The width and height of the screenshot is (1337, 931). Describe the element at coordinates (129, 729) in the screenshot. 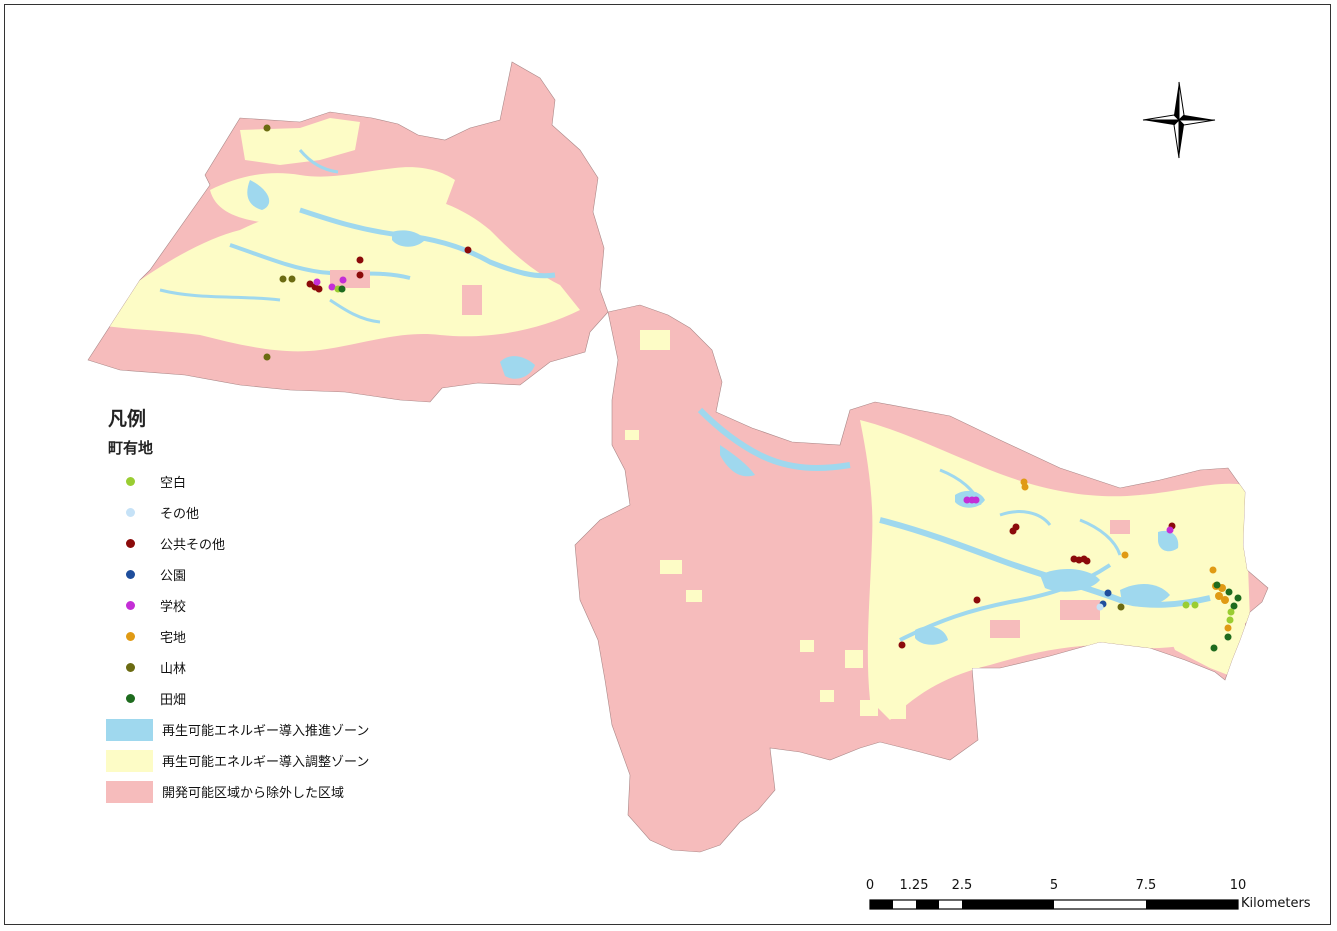

I see `promote-zone-swatch` at that location.